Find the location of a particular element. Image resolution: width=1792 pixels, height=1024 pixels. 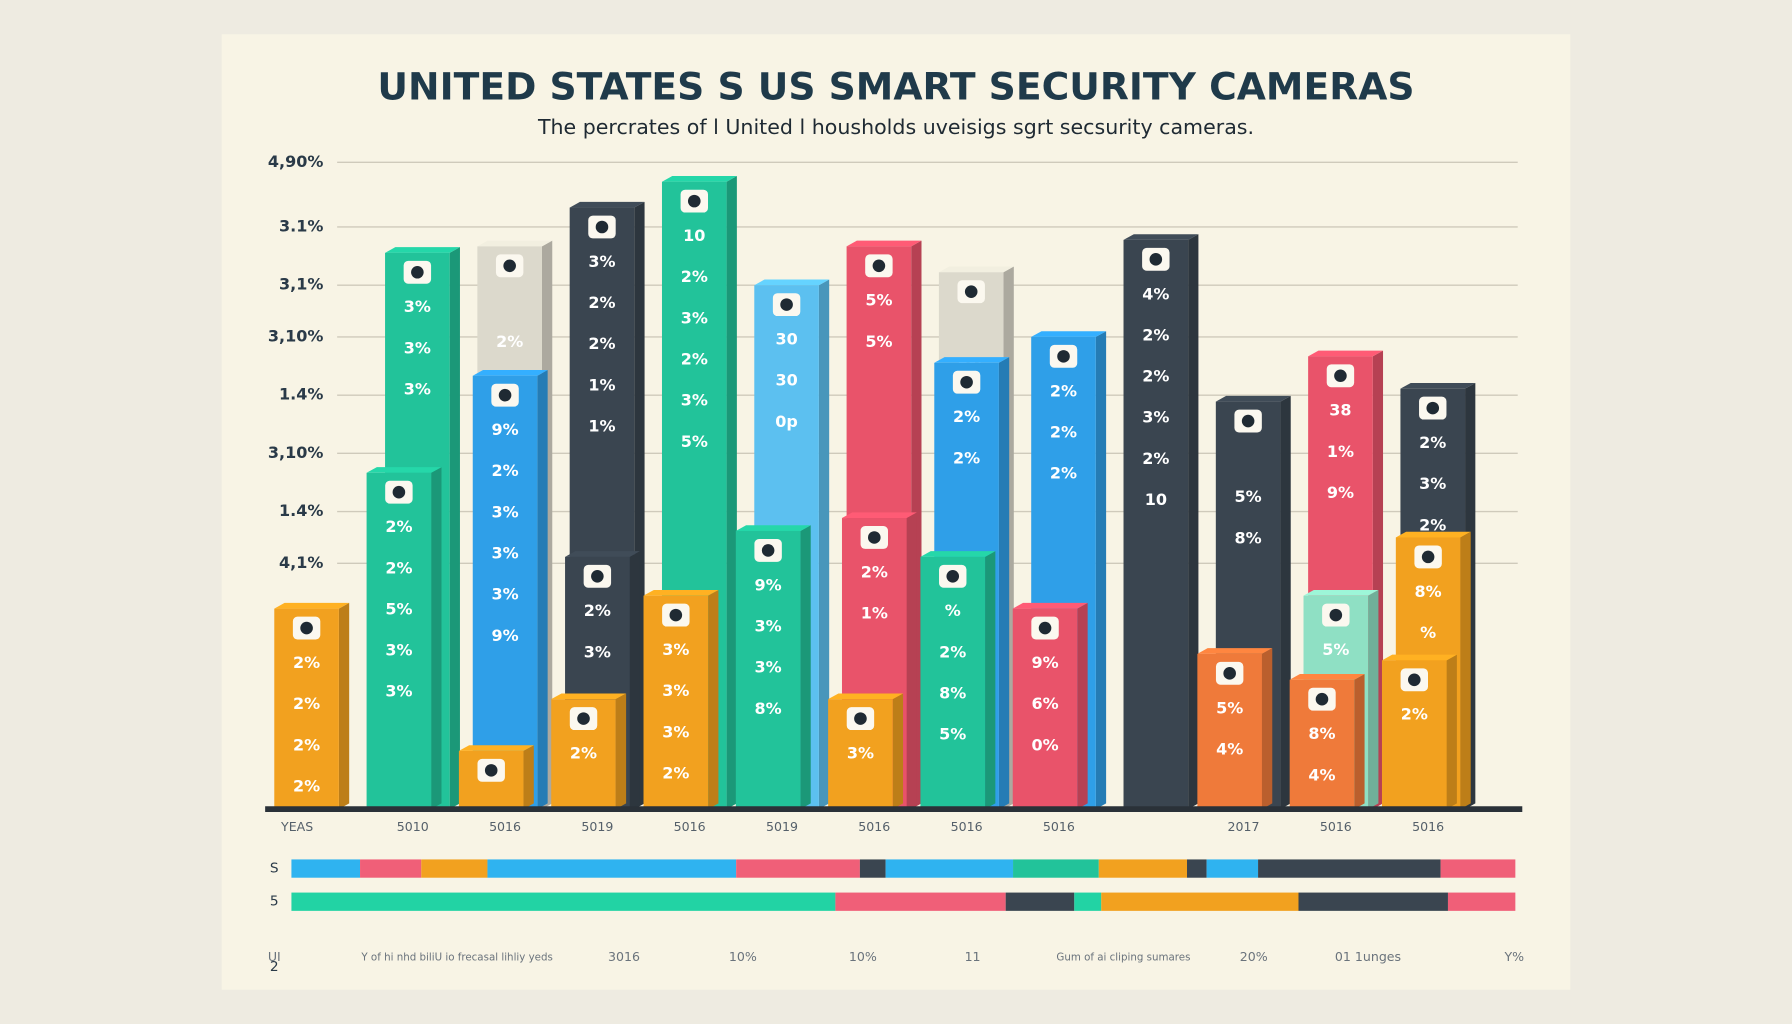

bar-text: 8% is located at coordinates (1428, 591).